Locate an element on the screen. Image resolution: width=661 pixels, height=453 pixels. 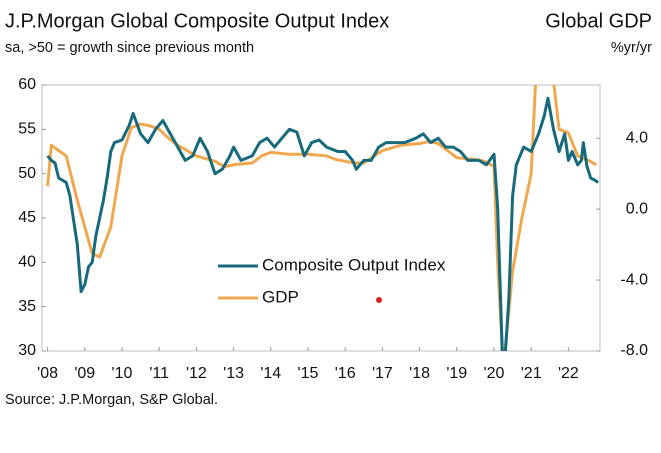
y2-tick-label: 4.0 is located at coordinates (637, 137).